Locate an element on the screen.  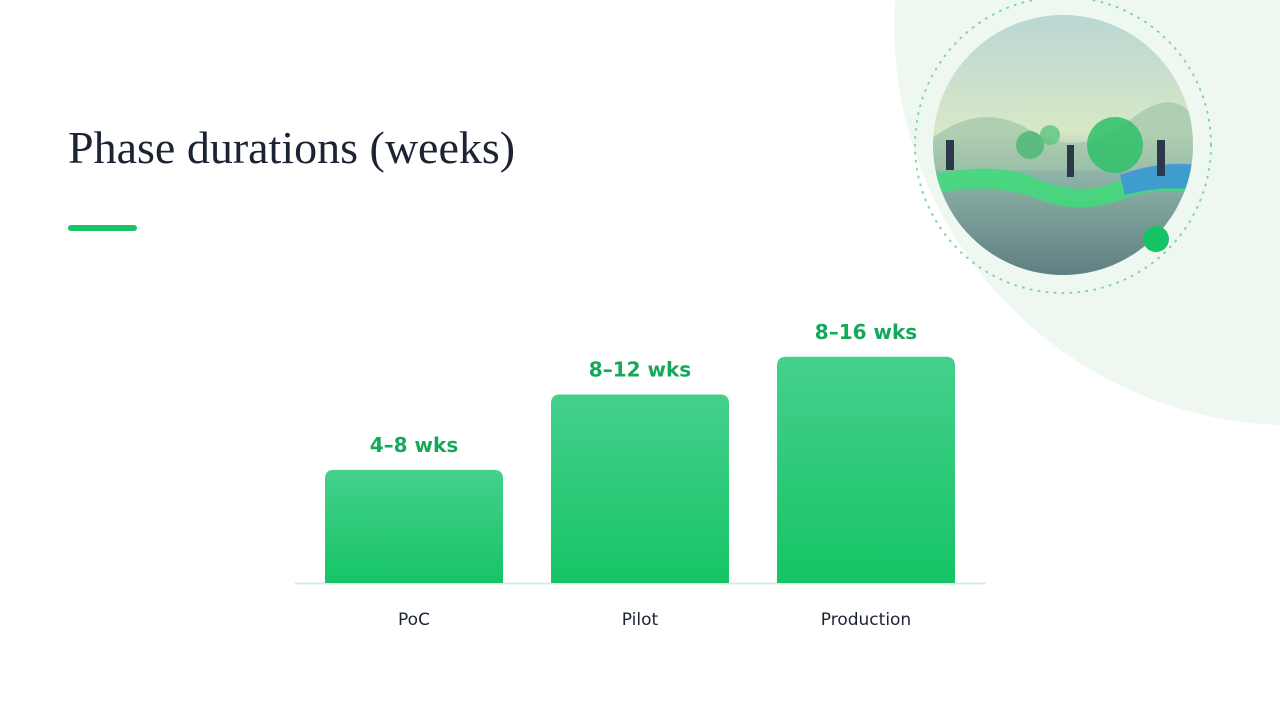
x-tick-label: Pilot is located at coordinates (640, 620).